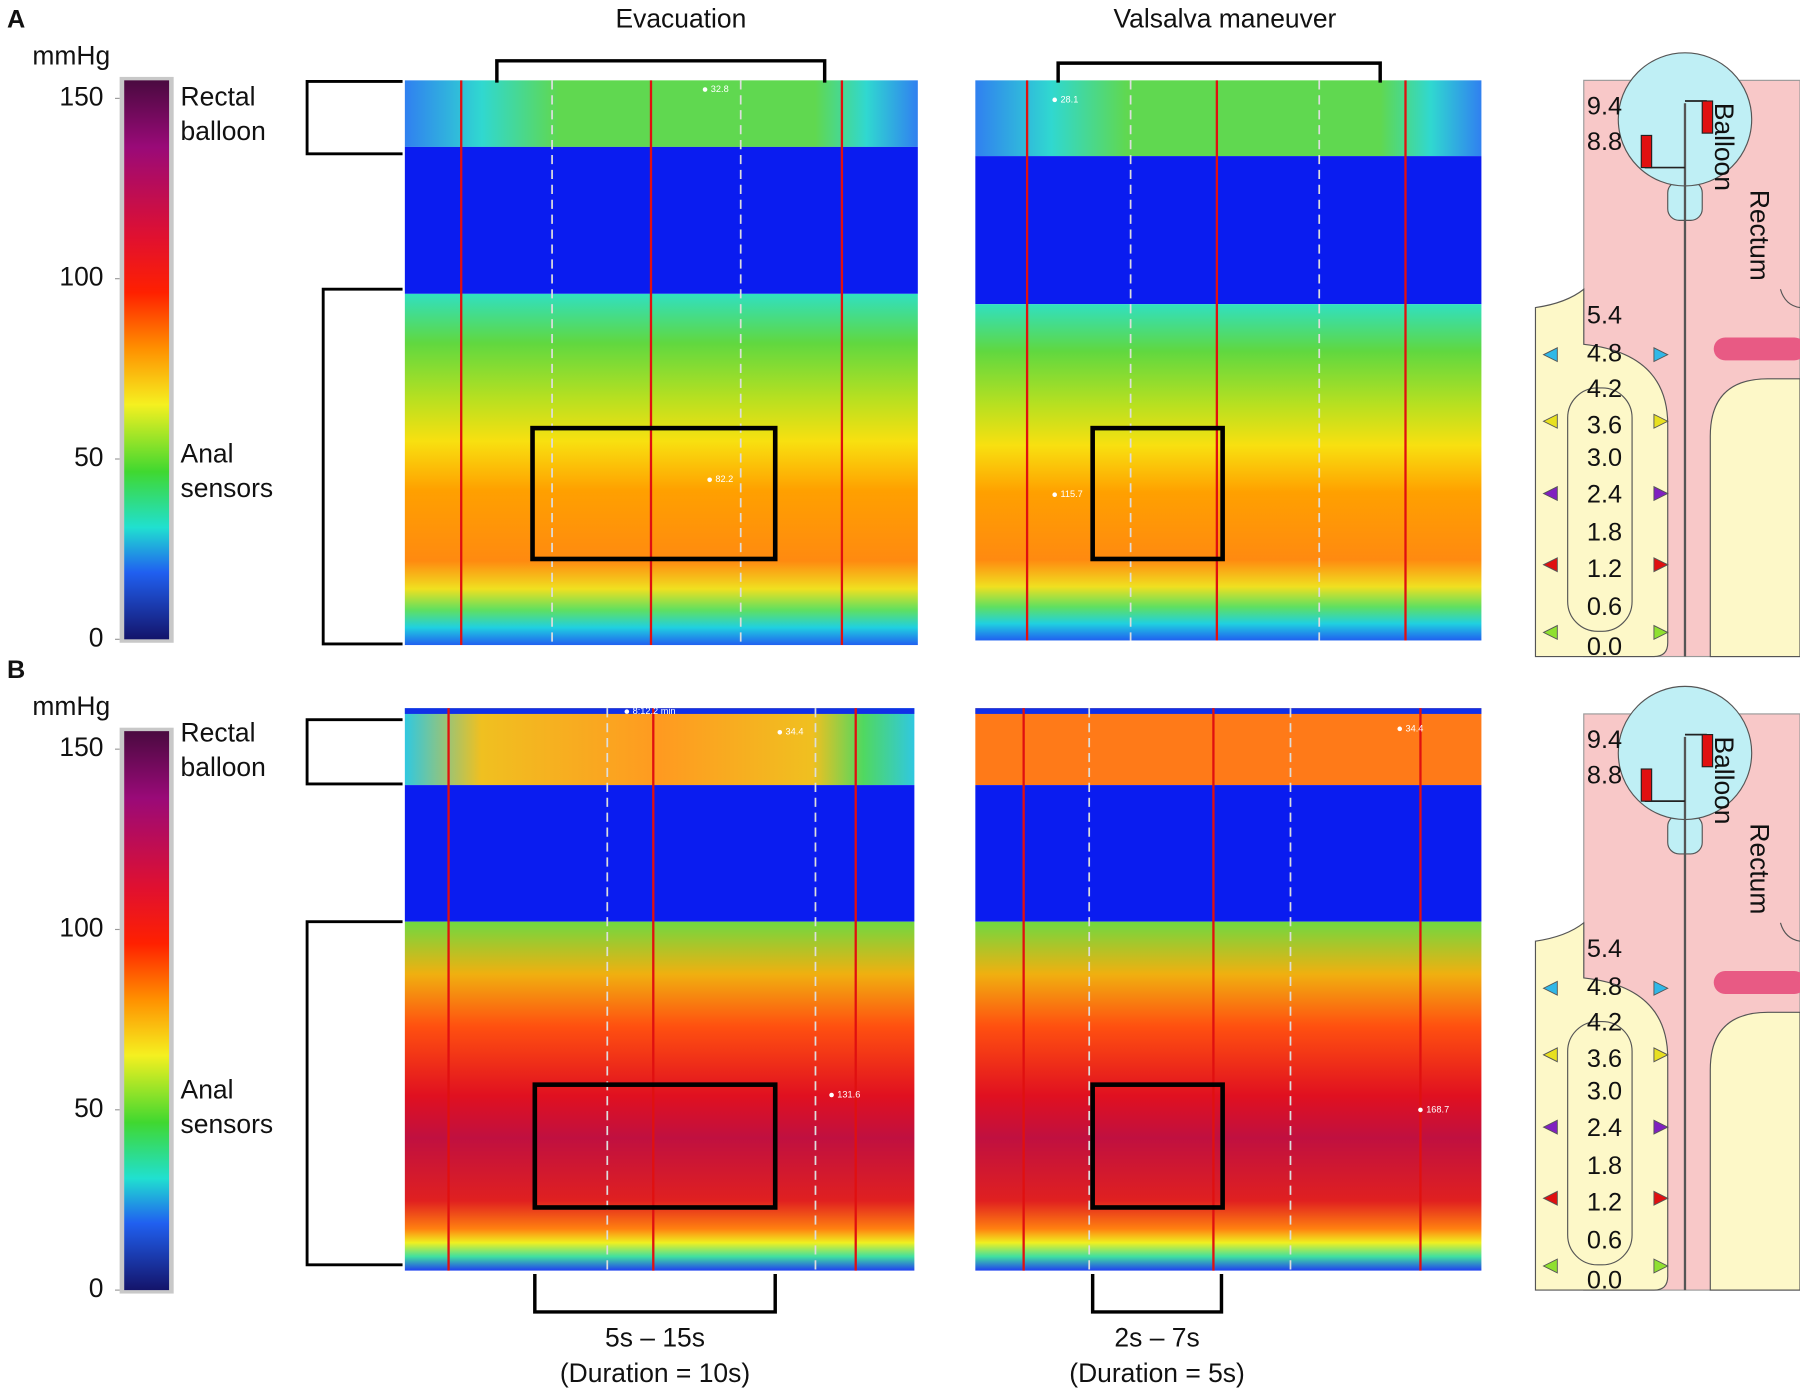  What do you see at coordinates (1724, 147) in the screenshot?
I see `balloon-label: Balloon` at bounding box center [1724, 147].